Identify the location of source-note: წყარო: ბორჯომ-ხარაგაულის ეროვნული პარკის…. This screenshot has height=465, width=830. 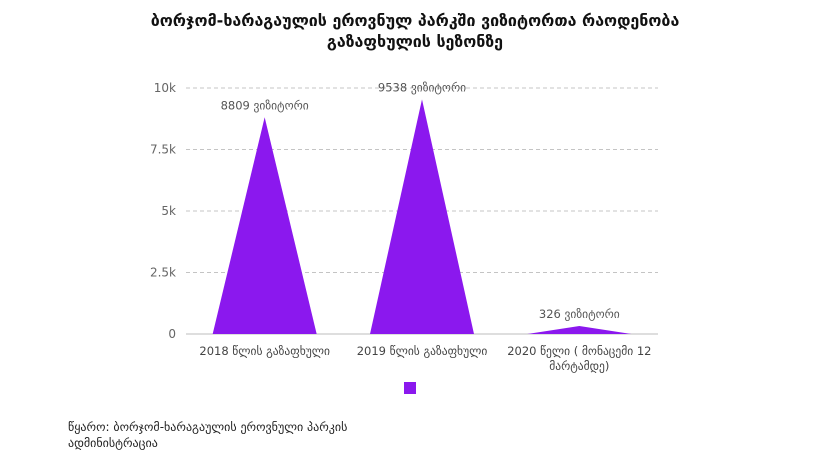
(248, 435).